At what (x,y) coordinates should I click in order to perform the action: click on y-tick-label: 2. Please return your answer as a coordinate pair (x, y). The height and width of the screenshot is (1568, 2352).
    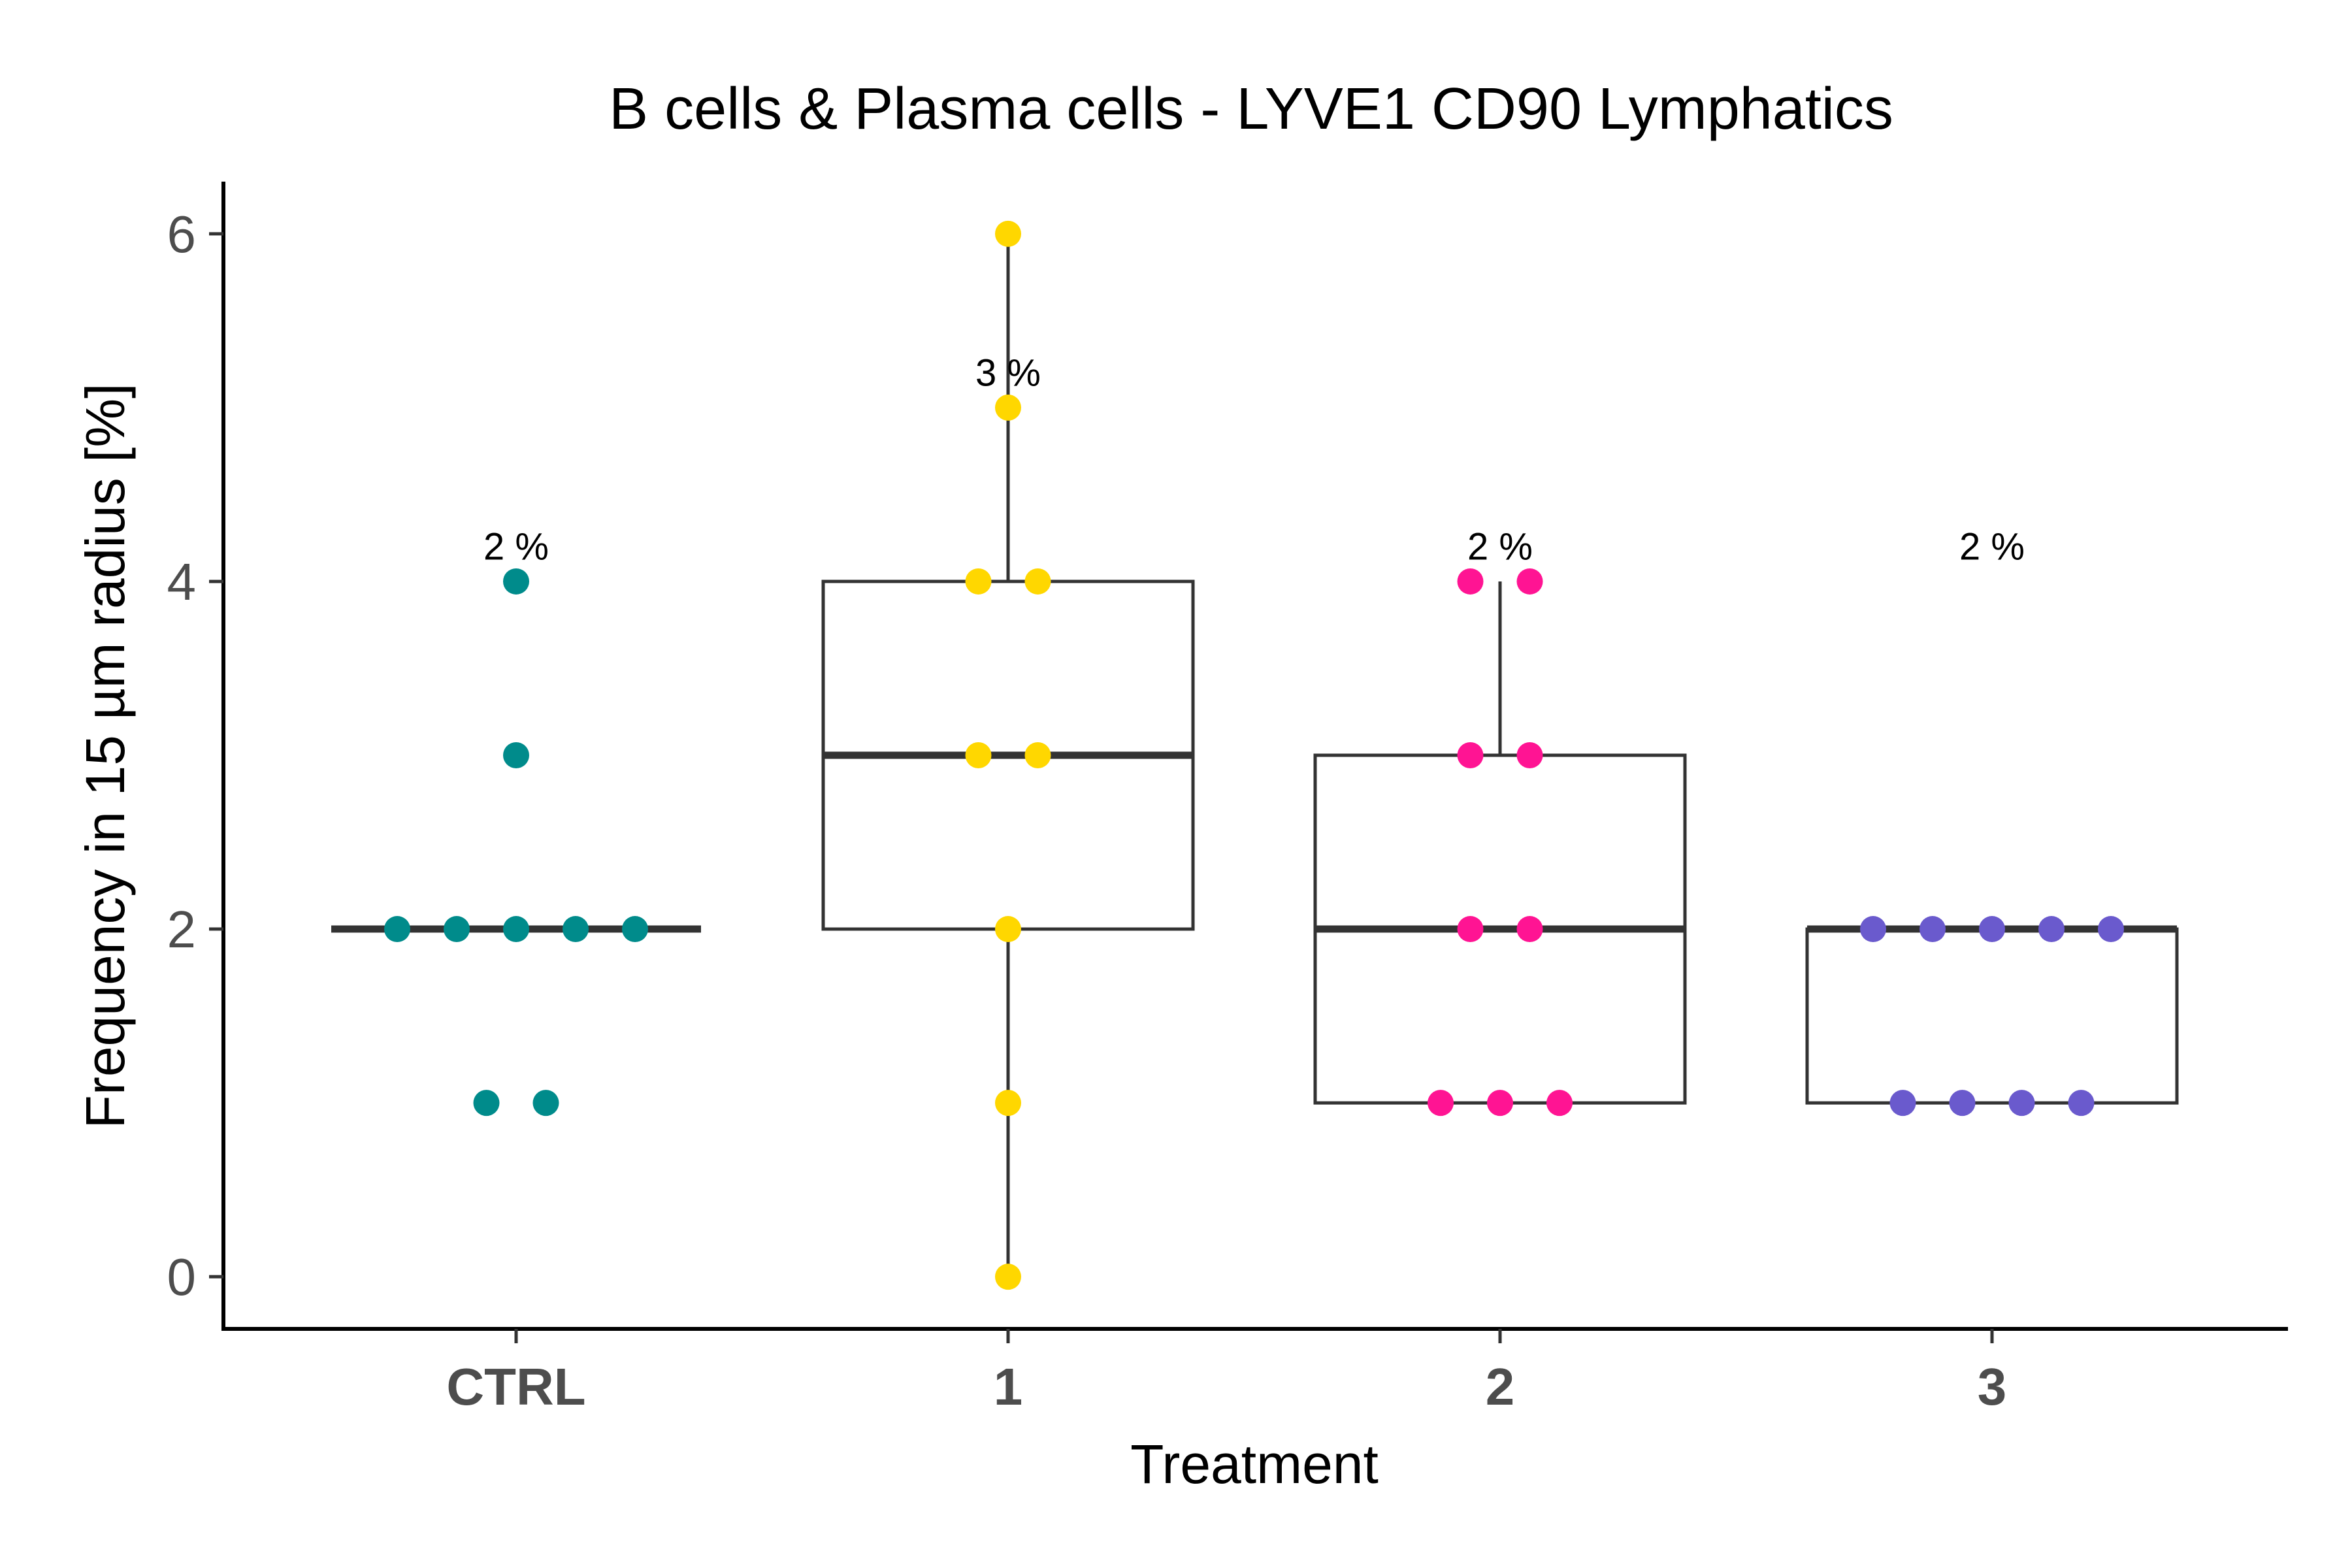
    Looking at the image, I should click on (182, 929).